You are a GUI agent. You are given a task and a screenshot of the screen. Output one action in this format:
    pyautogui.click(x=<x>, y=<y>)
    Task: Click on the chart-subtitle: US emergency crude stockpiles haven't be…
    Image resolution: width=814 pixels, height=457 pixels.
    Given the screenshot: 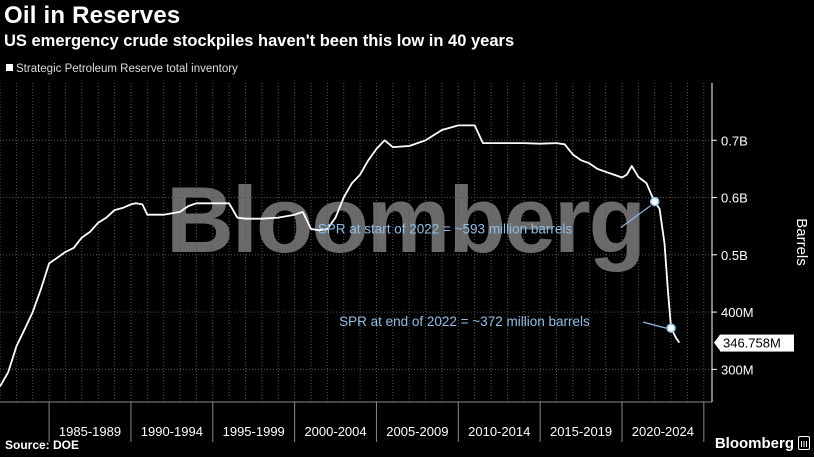 What is the action you would take?
    pyautogui.click(x=259, y=41)
    